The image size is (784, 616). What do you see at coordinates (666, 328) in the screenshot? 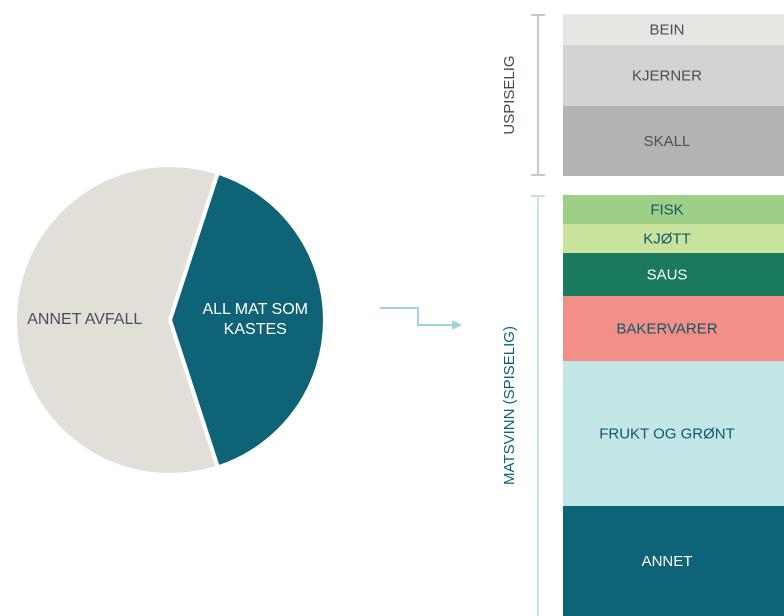
I see `segment-label: BAKERVARER` at bounding box center [666, 328].